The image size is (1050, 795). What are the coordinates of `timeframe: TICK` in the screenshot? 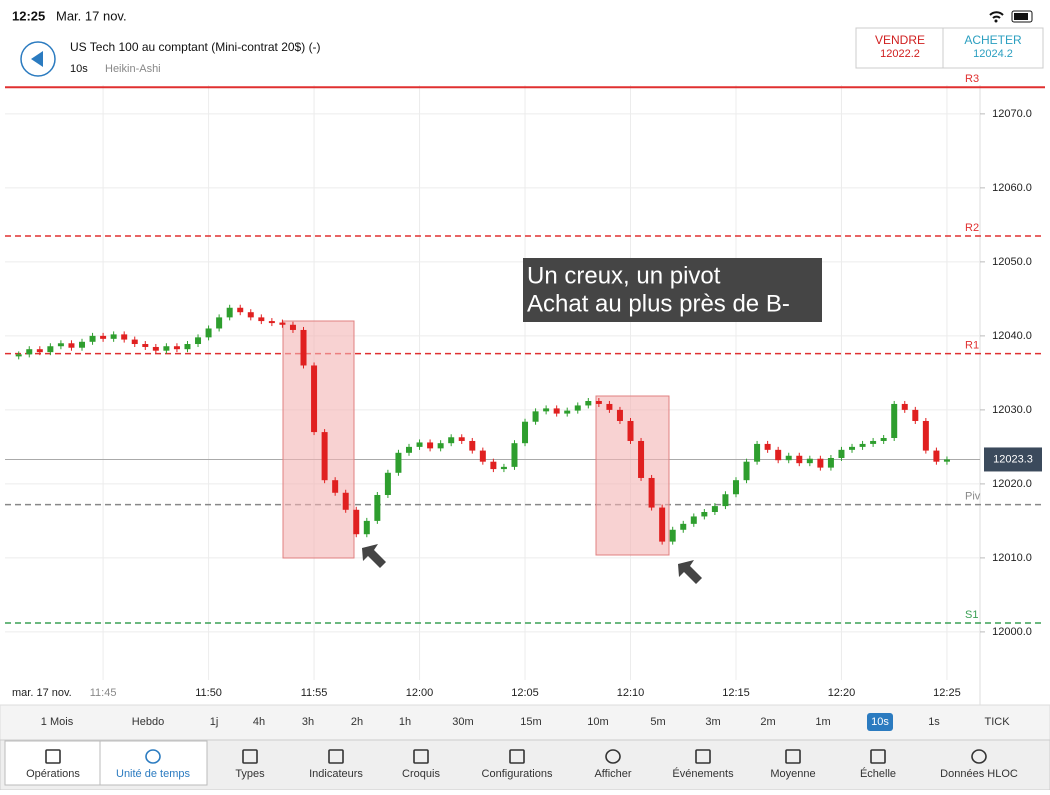 It's located at (997, 722).